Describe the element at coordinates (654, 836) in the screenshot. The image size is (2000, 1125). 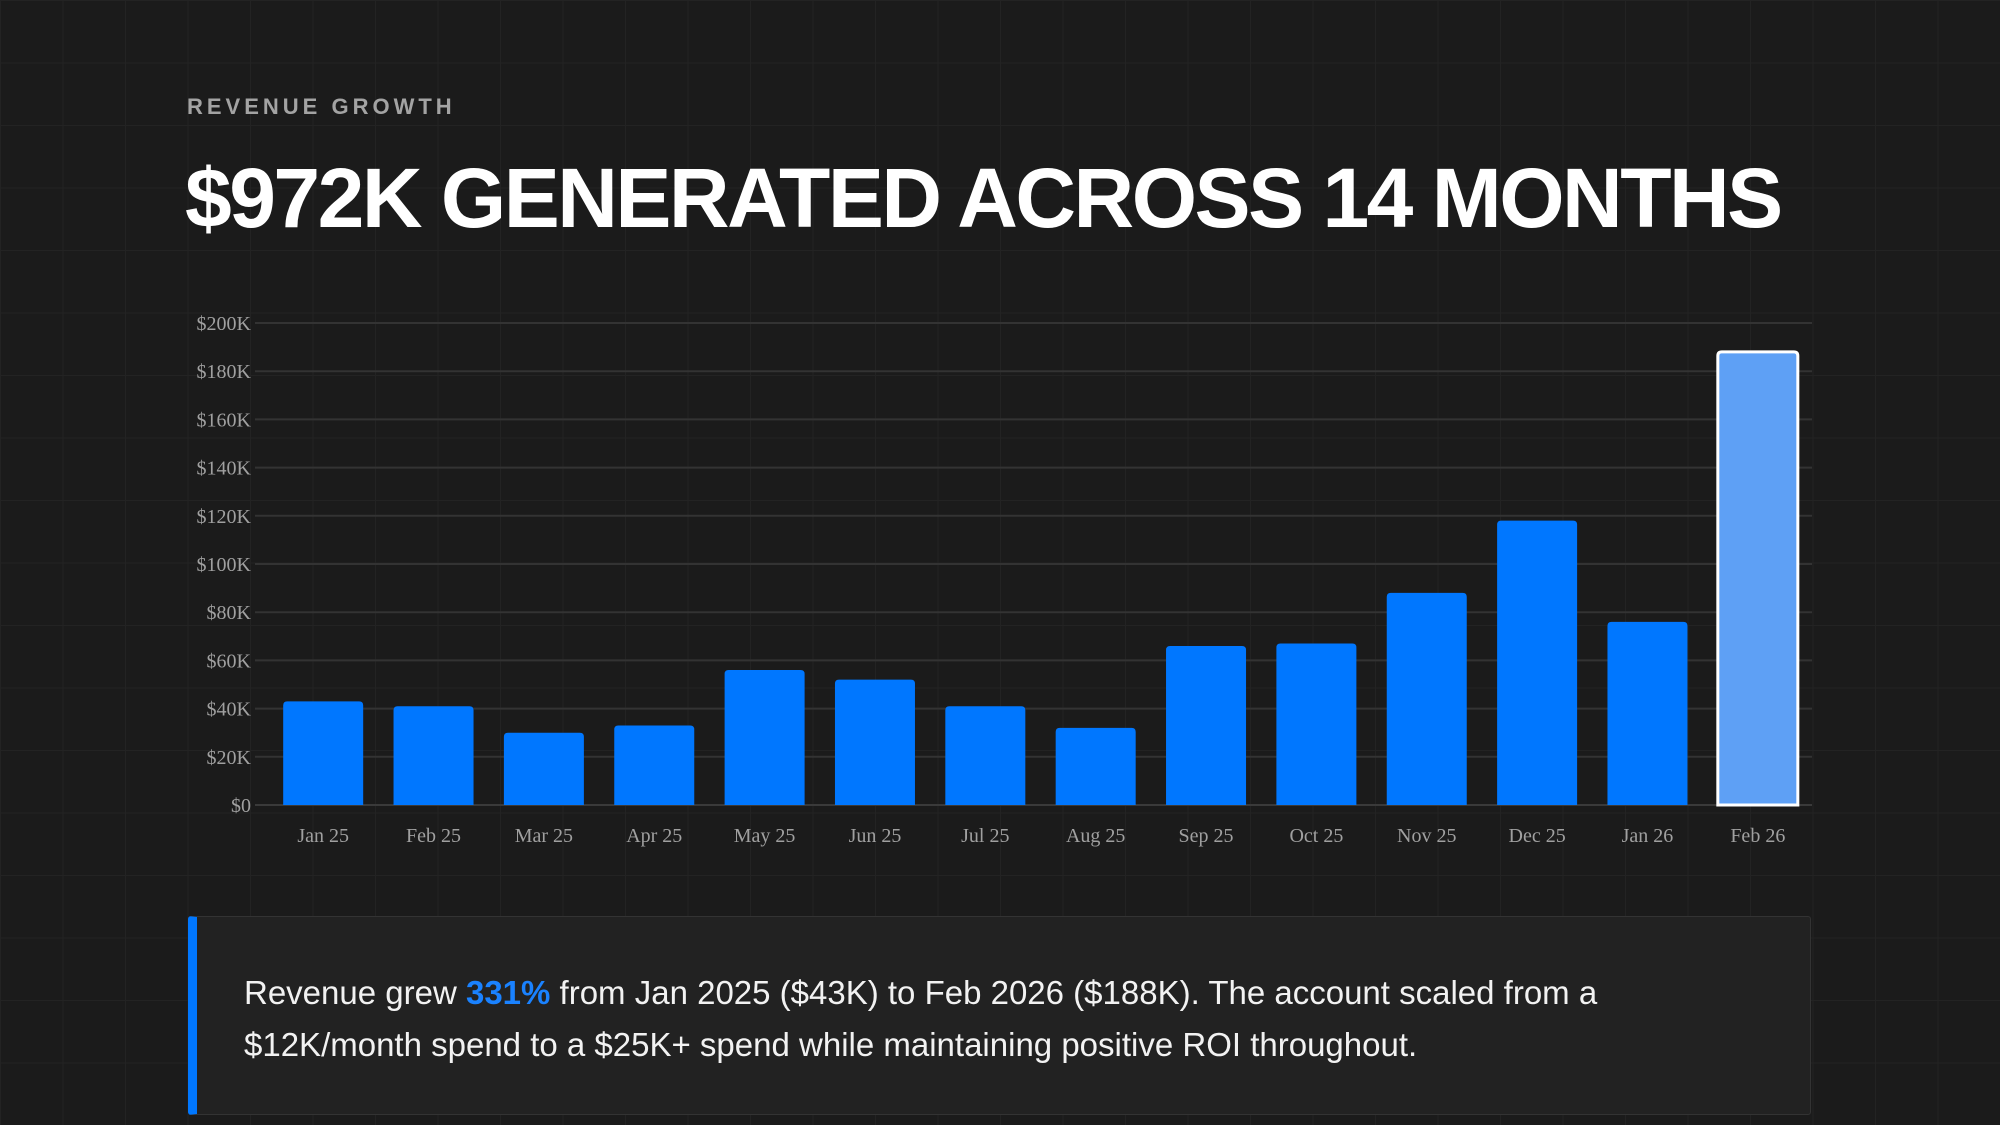
I see `x-tick-label: Apr 25` at that location.